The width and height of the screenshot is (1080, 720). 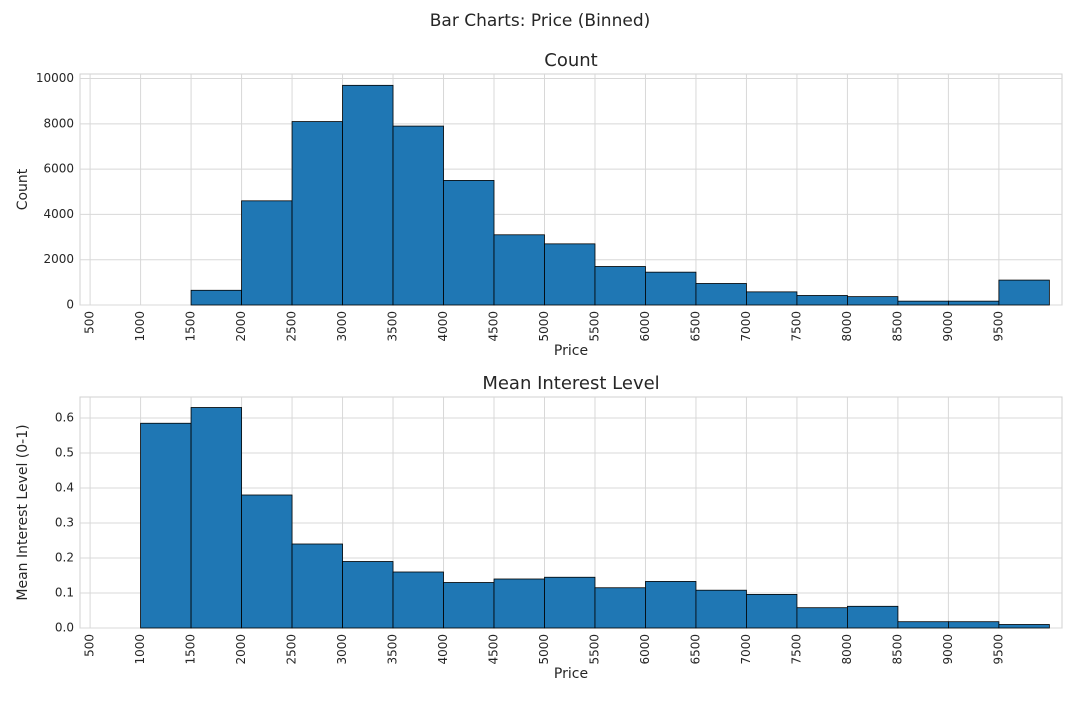 What do you see at coordinates (55, 78) in the screenshot?
I see `y-tick-label: 10000` at bounding box center [55, 78].